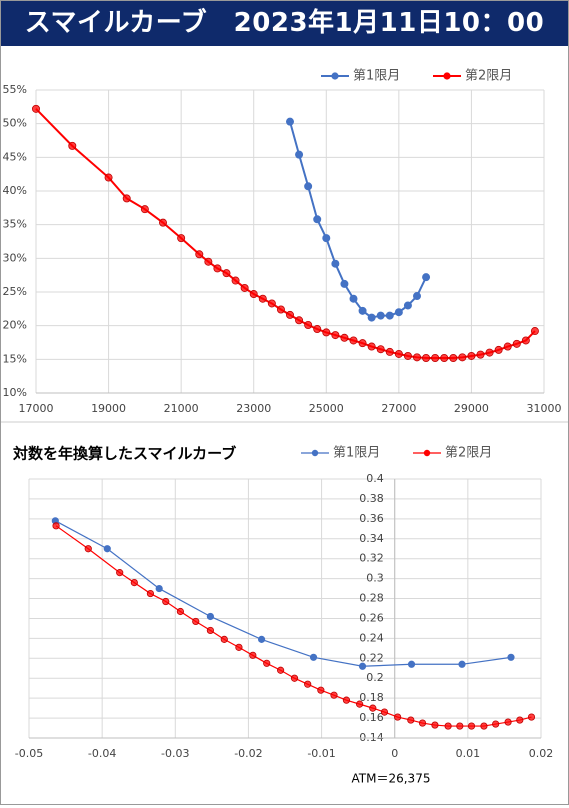 This screenshot has width=569, height=808. I want to click on y-tick-label: 0.38, so click(371, 498).